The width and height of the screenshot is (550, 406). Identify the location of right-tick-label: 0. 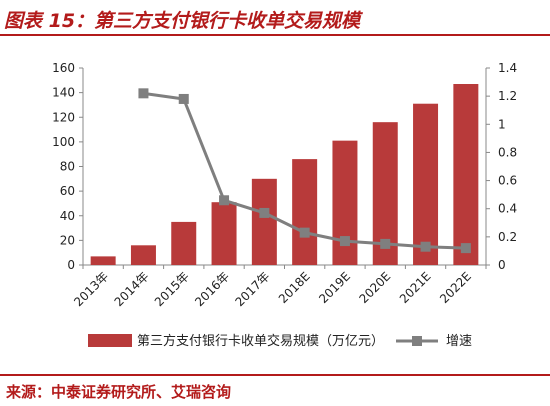
(502, 265).